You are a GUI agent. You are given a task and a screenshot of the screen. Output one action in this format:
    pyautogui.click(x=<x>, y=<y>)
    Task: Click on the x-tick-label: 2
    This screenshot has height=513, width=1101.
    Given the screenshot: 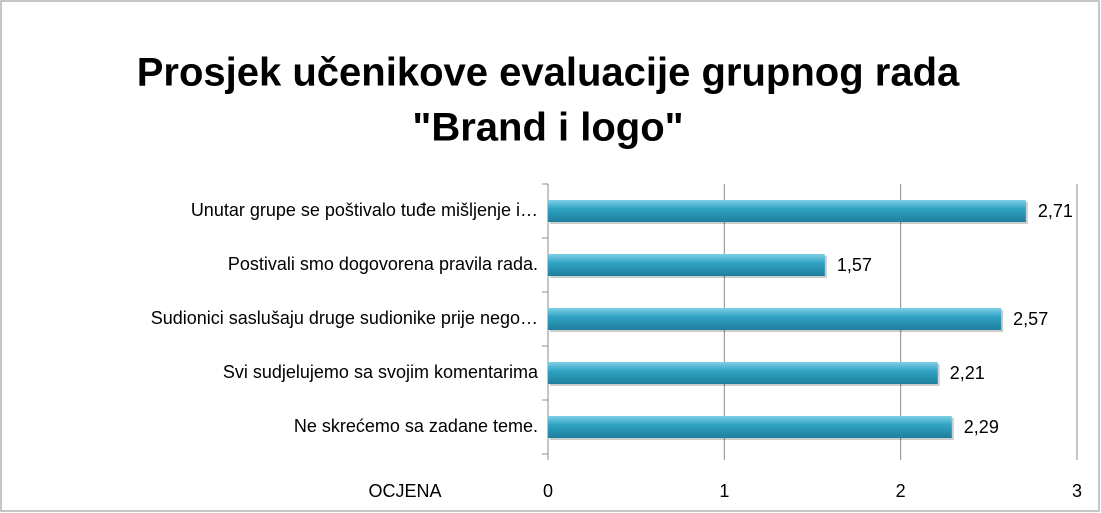 What is the action you would take?
    pyautogui.click(x=901, y=491)
    